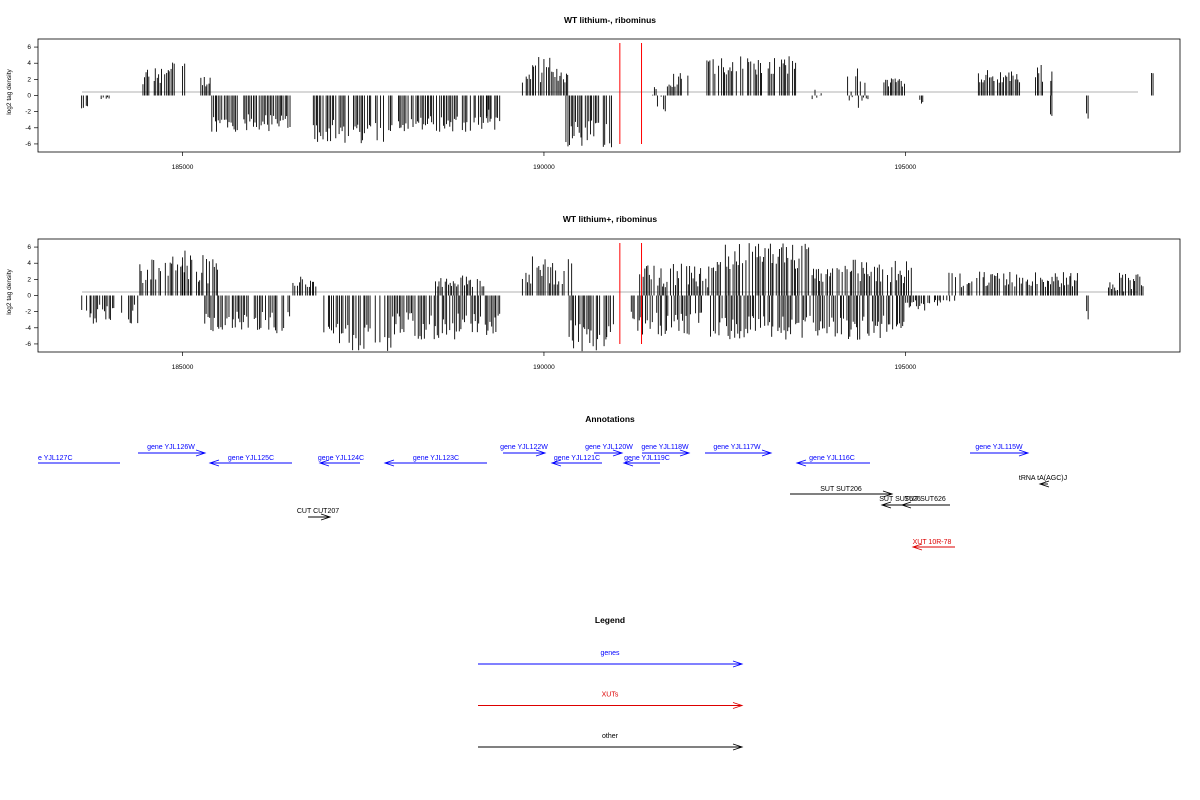  I want to click on feature-label: gene YJL126W, so click(171, 447).